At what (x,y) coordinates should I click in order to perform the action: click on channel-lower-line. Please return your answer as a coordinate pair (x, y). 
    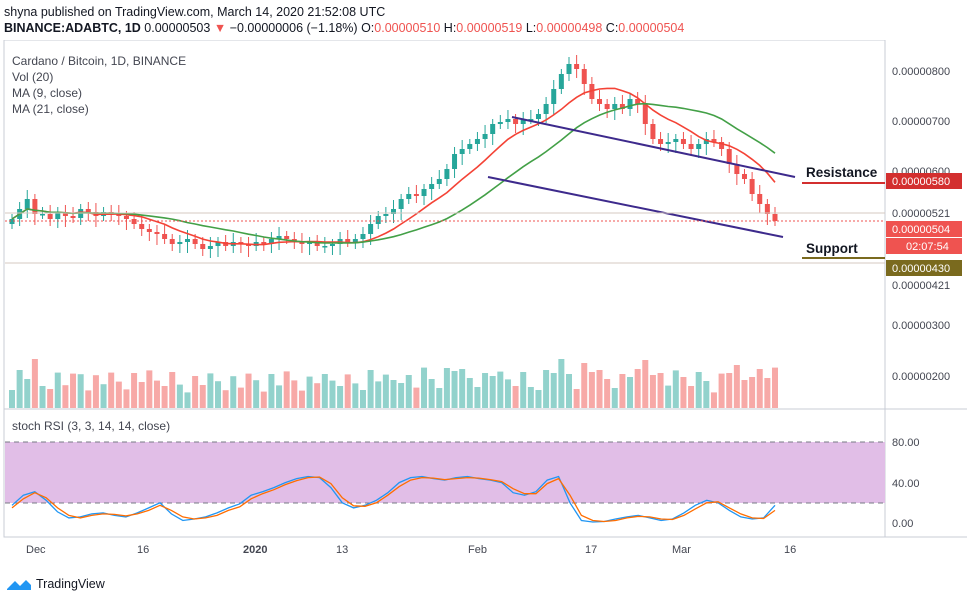
    Looking at the image, I should click on (635, 207).